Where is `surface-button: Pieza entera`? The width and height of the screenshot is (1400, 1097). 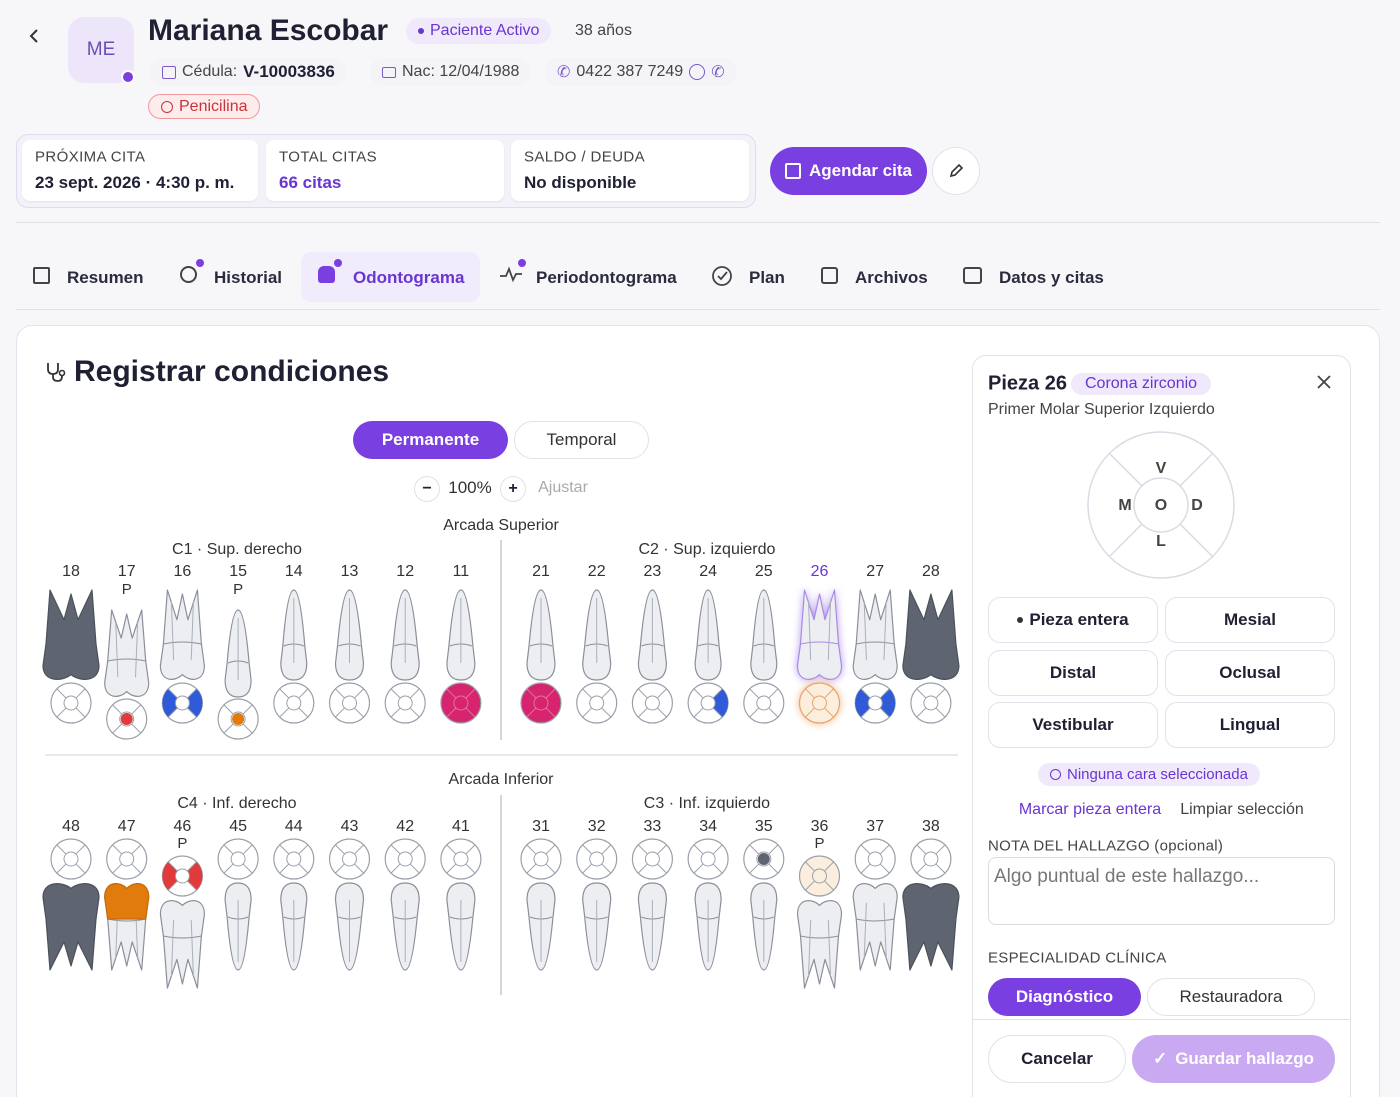
surface-button: Pieza entera is located at coordinates (1073, 620).